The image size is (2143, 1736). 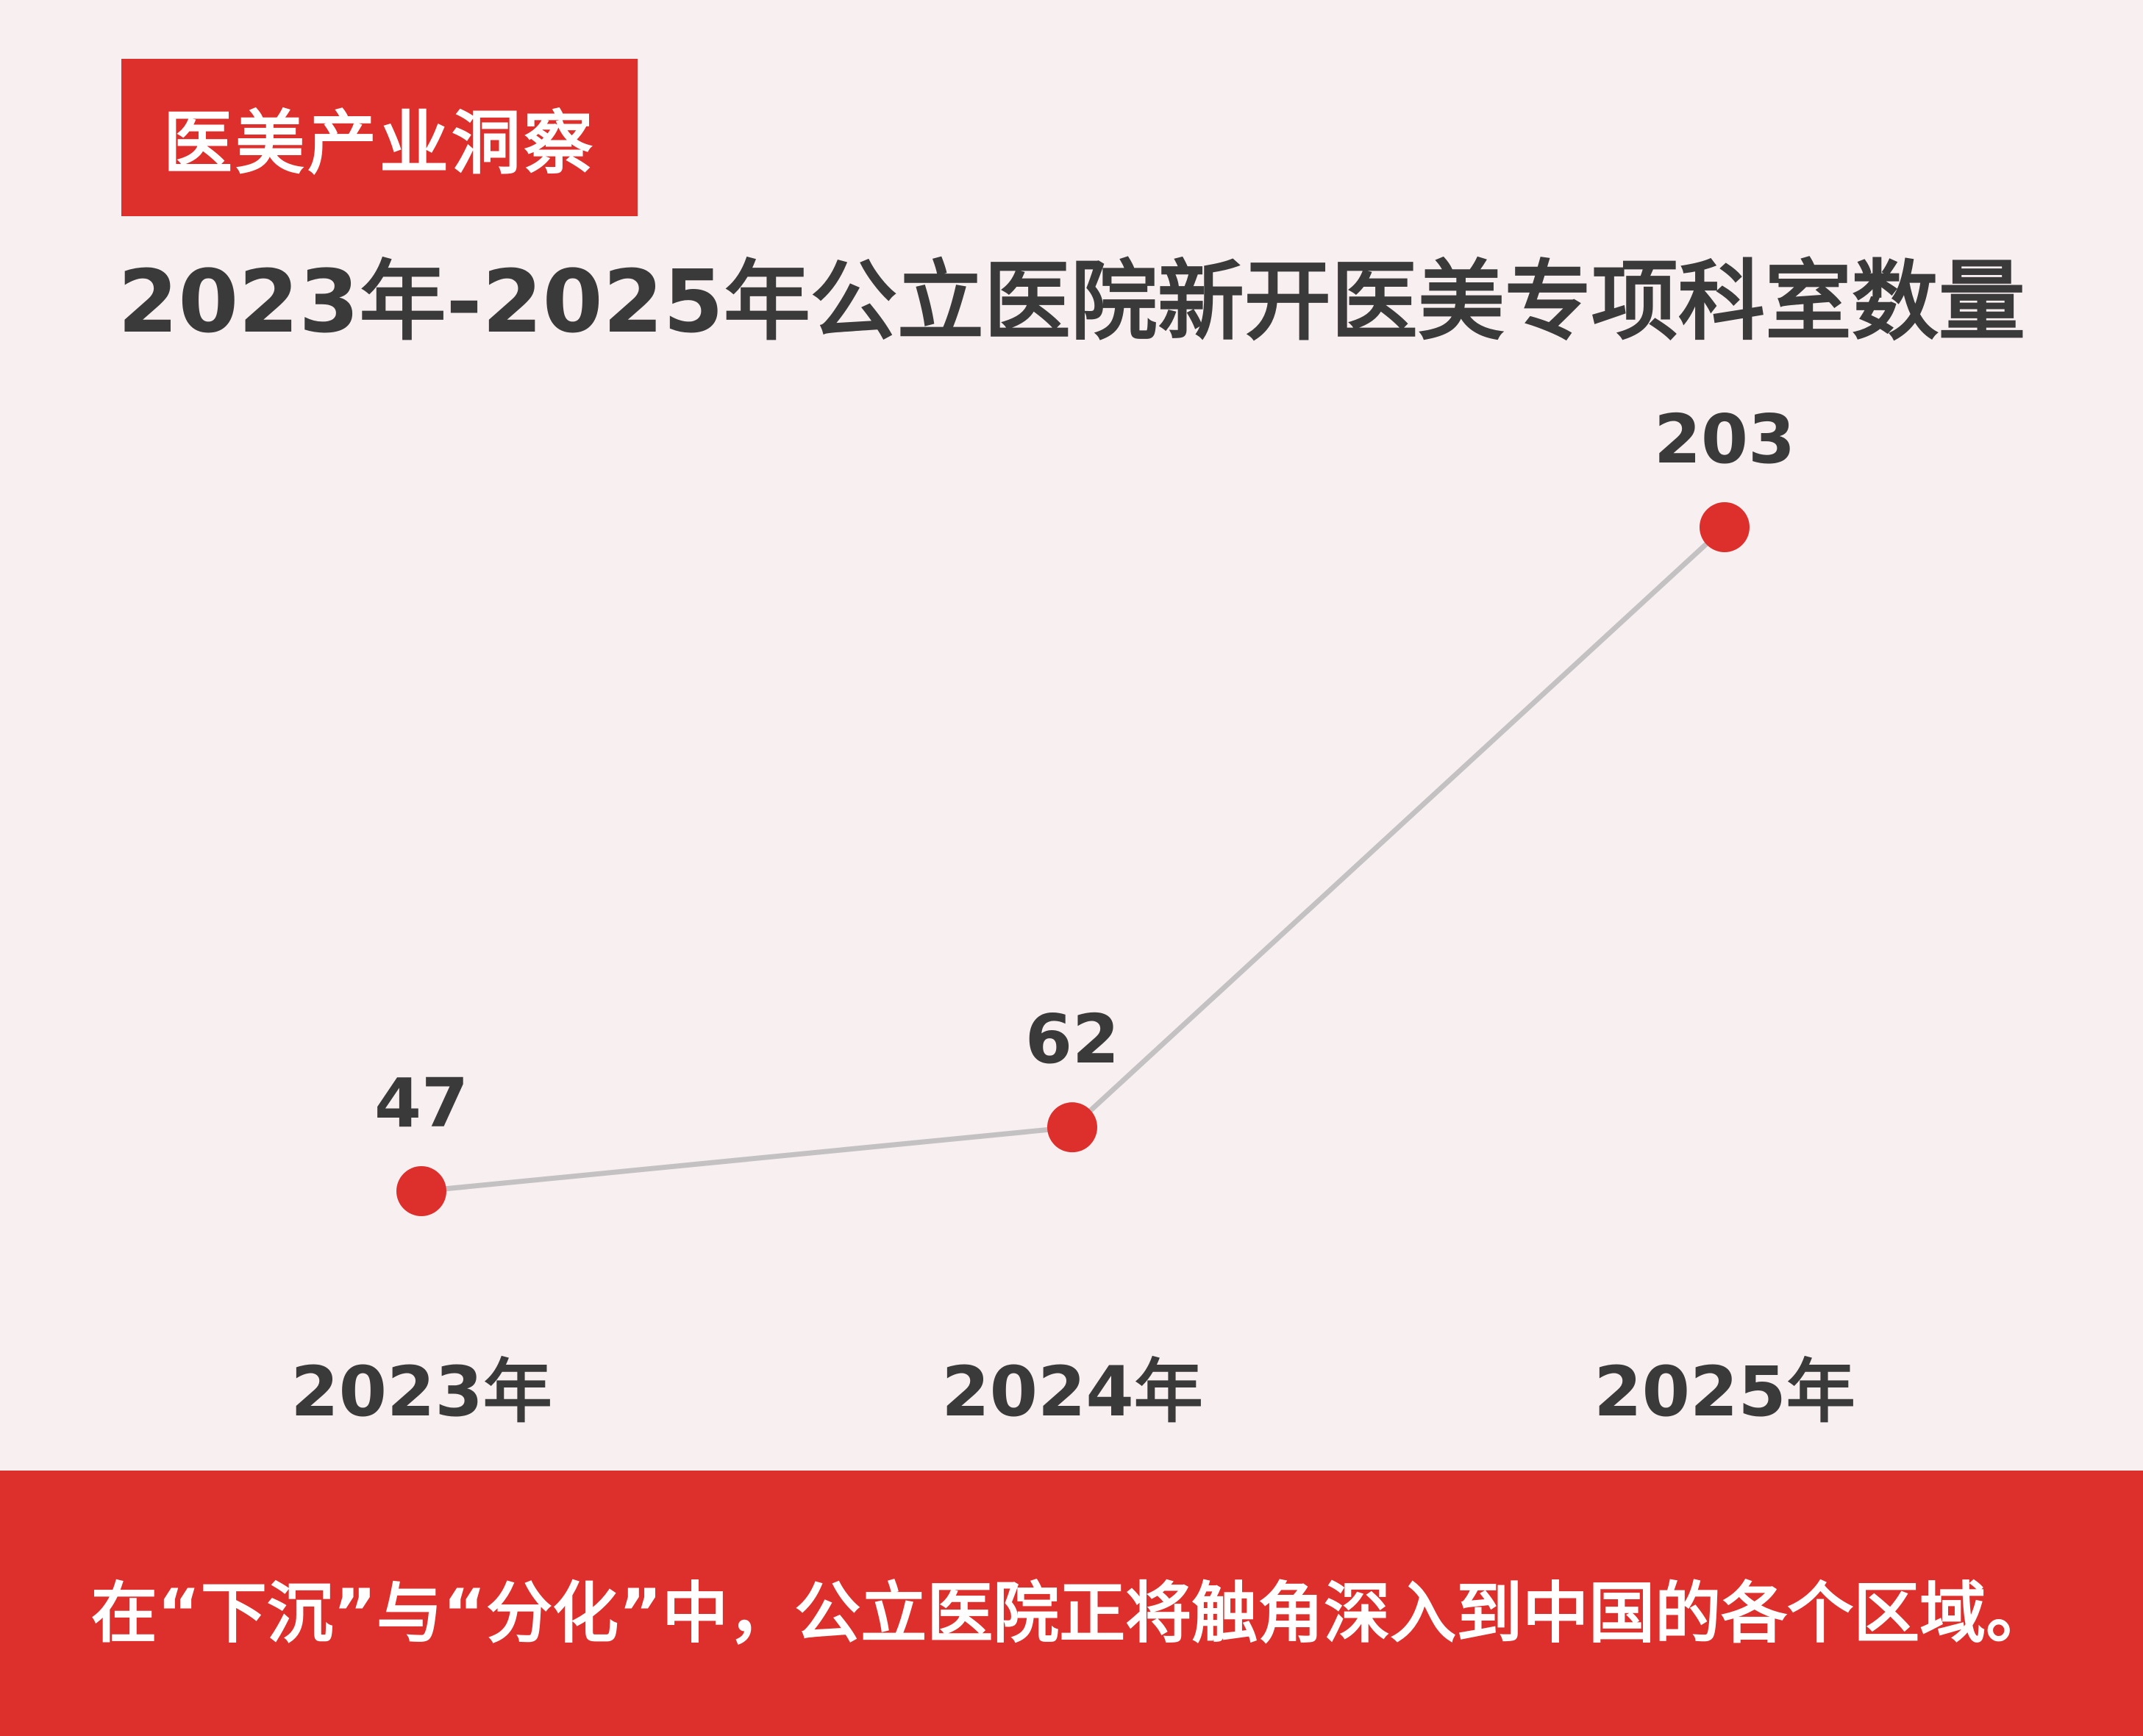 What do you see at coordinates (1071, 1613) in the screenshot?
I see `footer-text: 在“下沉”与“分化”中，公立医院正将触角深入到中国的各个区域。` at bounding box center [1071, 1613].